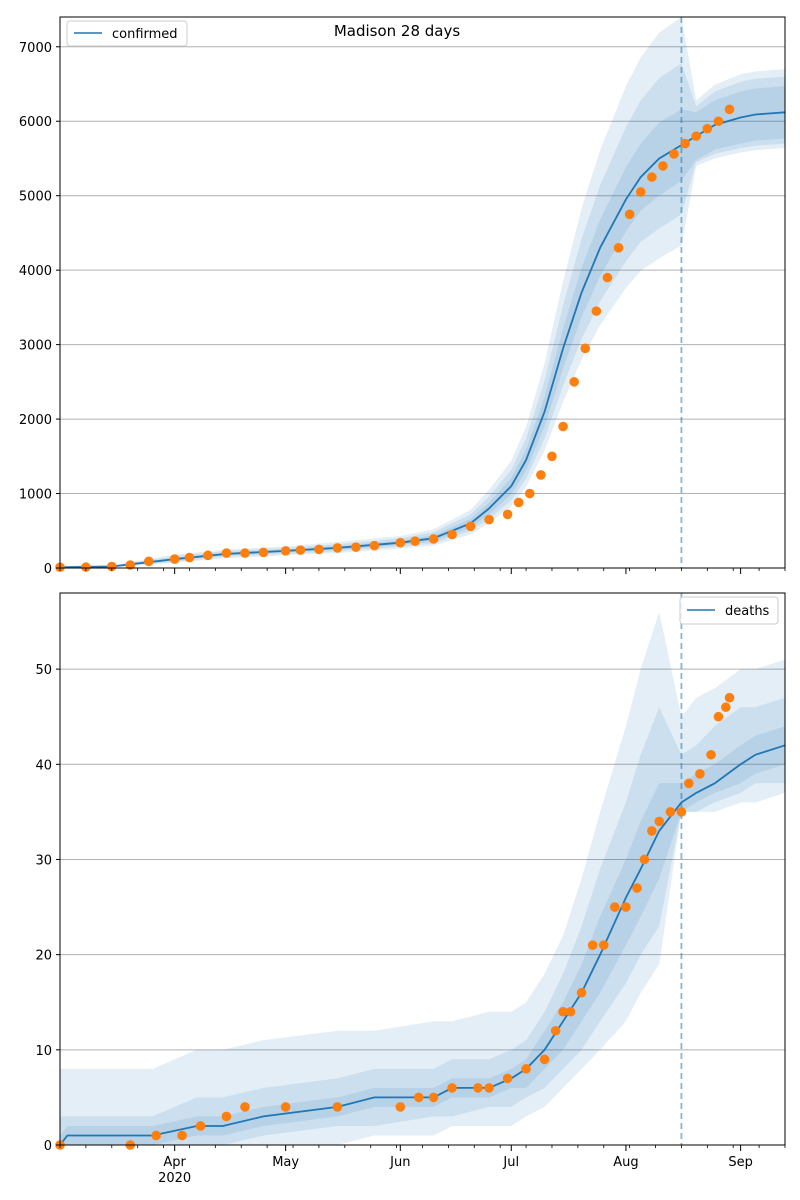 This screenshot has width=800, height=1200. Describe the element at coordinates (422, 571) in the screenshot. I see `confirmed-x-axis` at that location.